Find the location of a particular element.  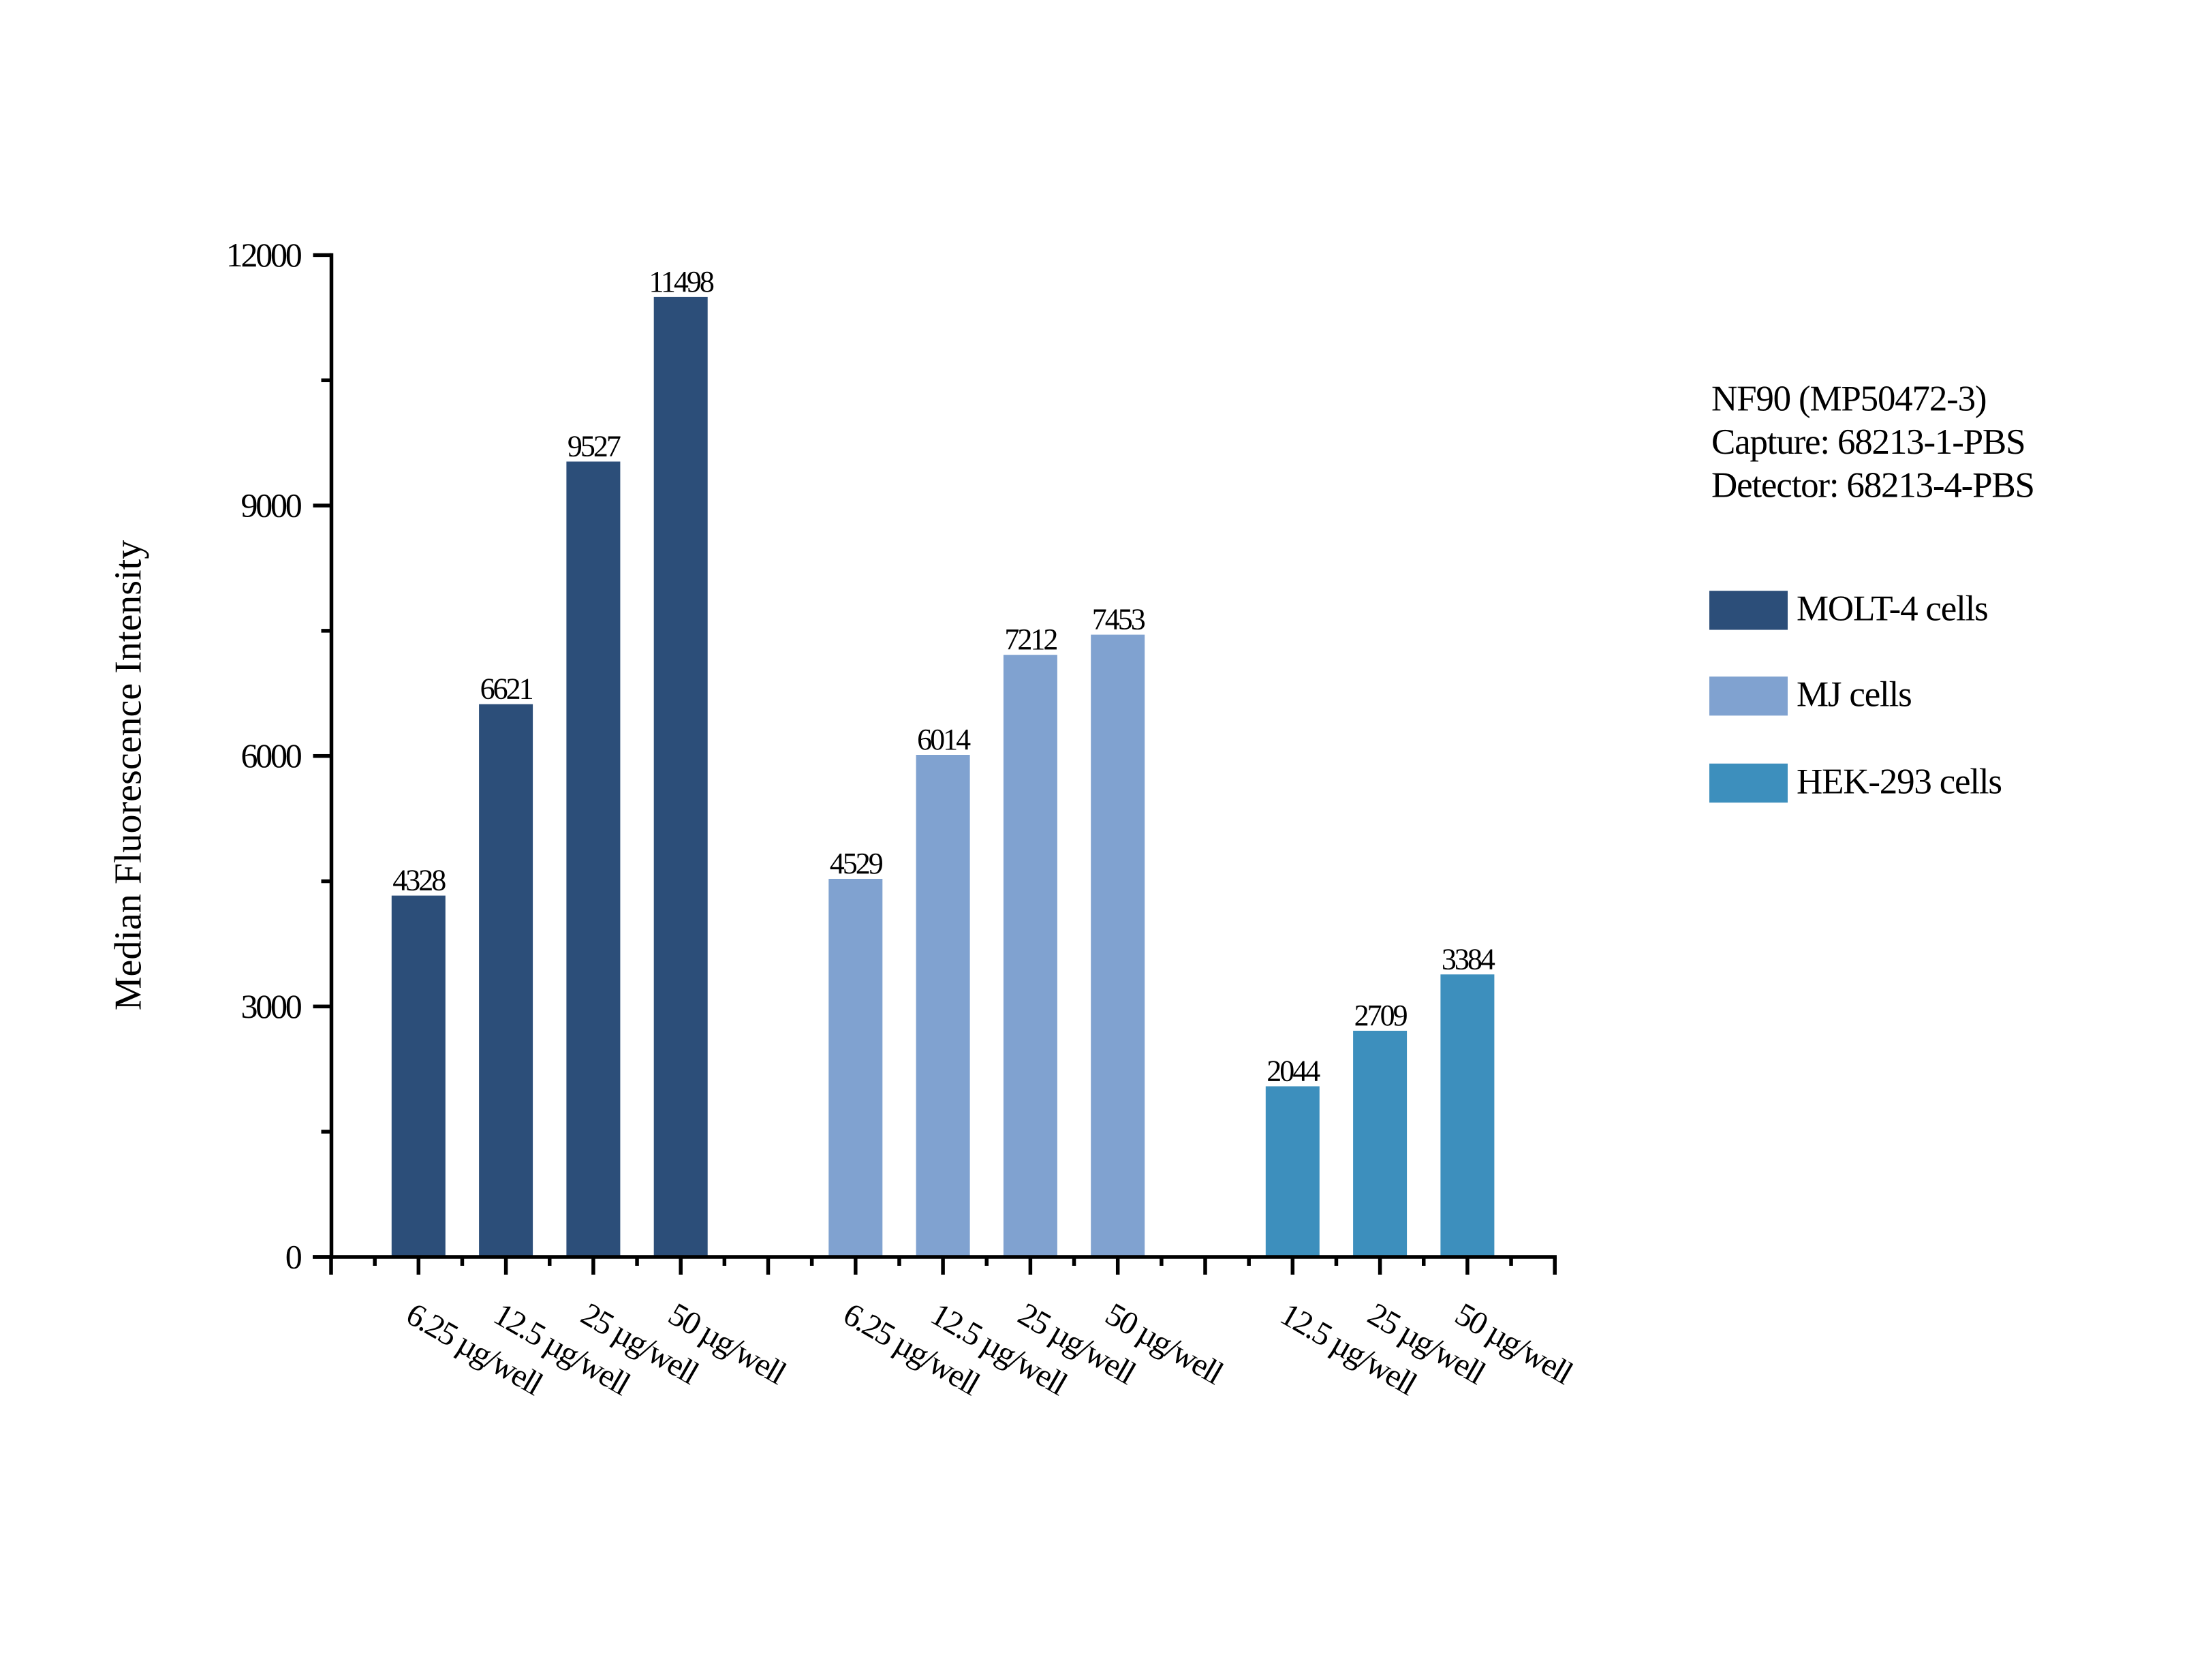

svg-text: 7453 is located at coordinates (1118, 619).